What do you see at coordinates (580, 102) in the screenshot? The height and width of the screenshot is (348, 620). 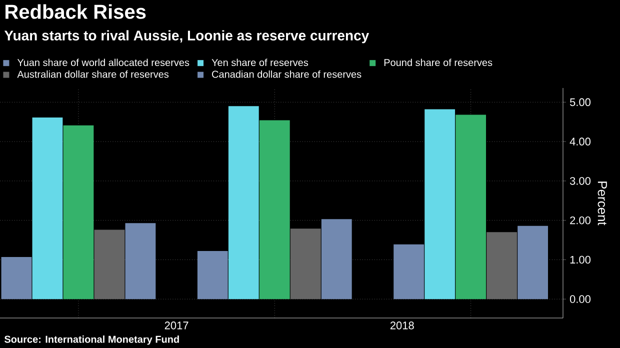 I see `y-tick-label: 5.00` at bounding box center [580, 102].